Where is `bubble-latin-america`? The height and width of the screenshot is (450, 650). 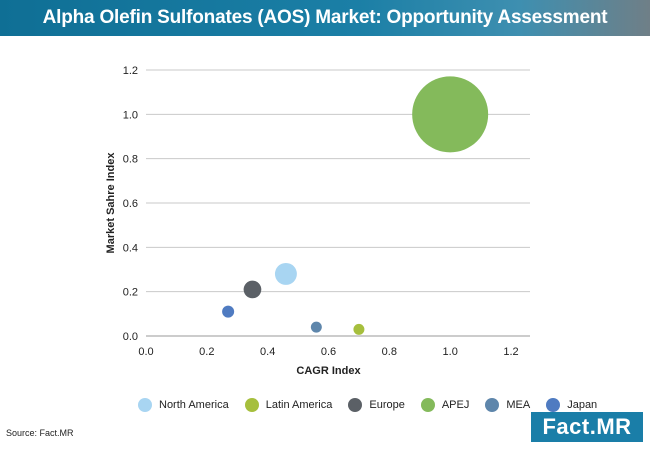
bubble-latin-america is located at coordinates (359, 329).